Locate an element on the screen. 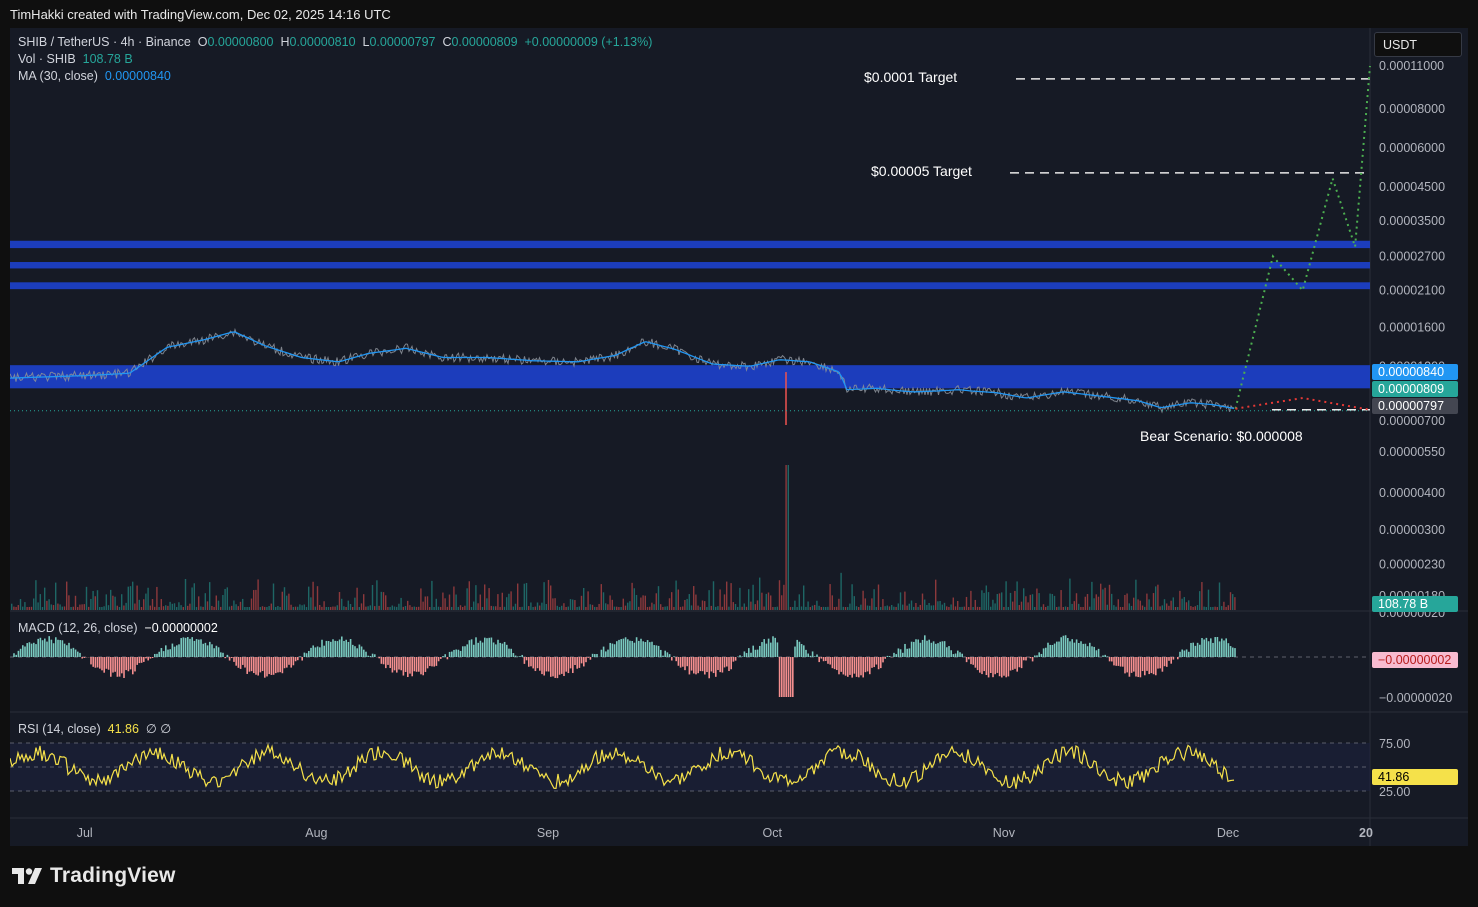 Image resolution: width=1478 pixels, height=907 pixels. rsi-extra: ∅ ∅ is located at coordinates (158, 729).